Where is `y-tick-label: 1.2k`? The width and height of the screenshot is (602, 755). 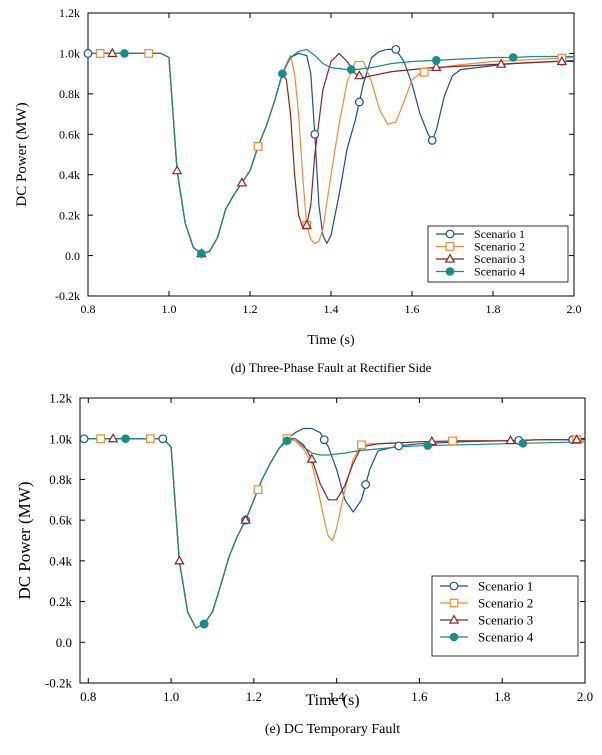 y-tick-label: 1.2k is located at coordinates (69, 13).